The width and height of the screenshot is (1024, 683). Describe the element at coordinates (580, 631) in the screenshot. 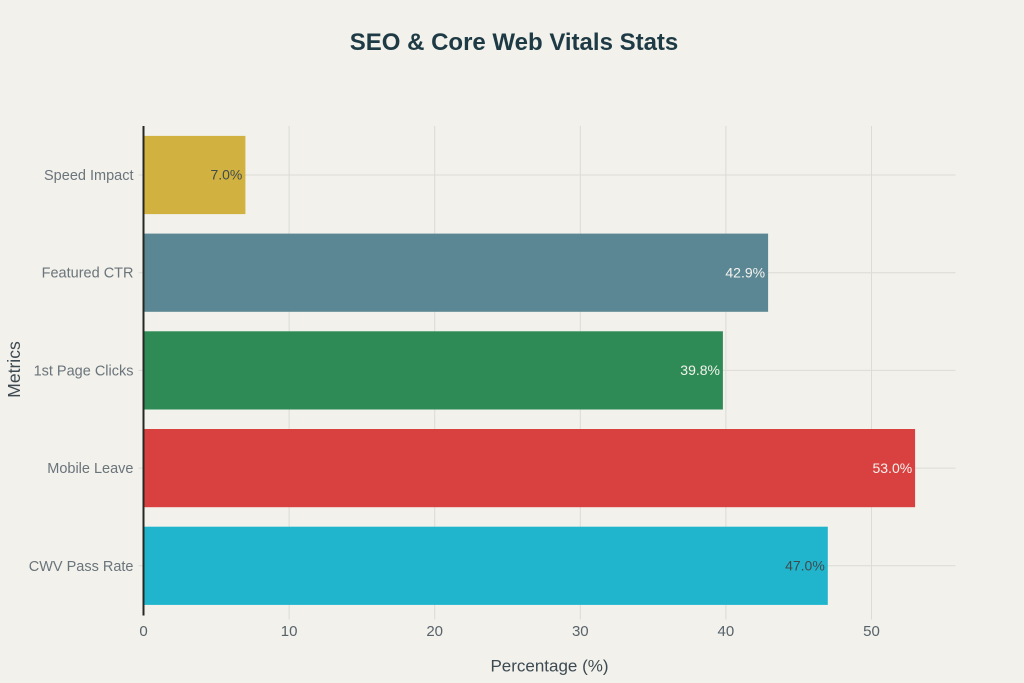

I see `svg-text: 30` at that location.